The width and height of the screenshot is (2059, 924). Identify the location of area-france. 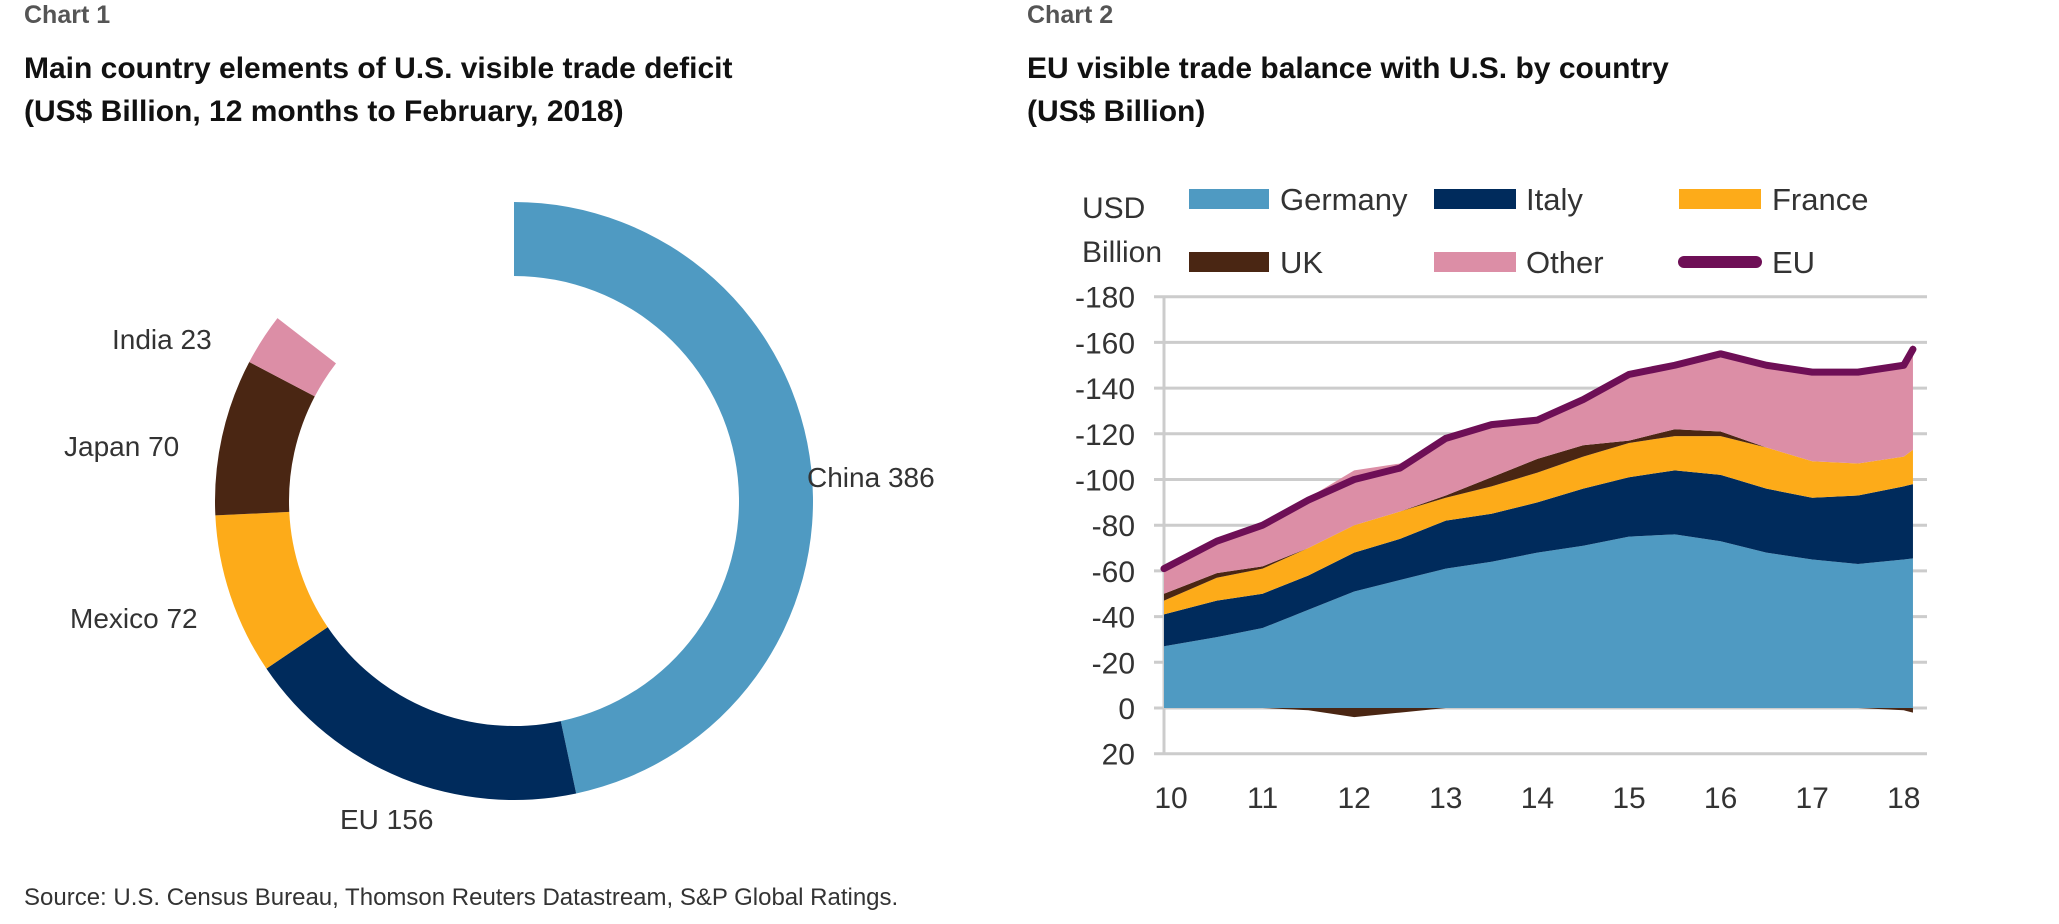
(1538, 525).